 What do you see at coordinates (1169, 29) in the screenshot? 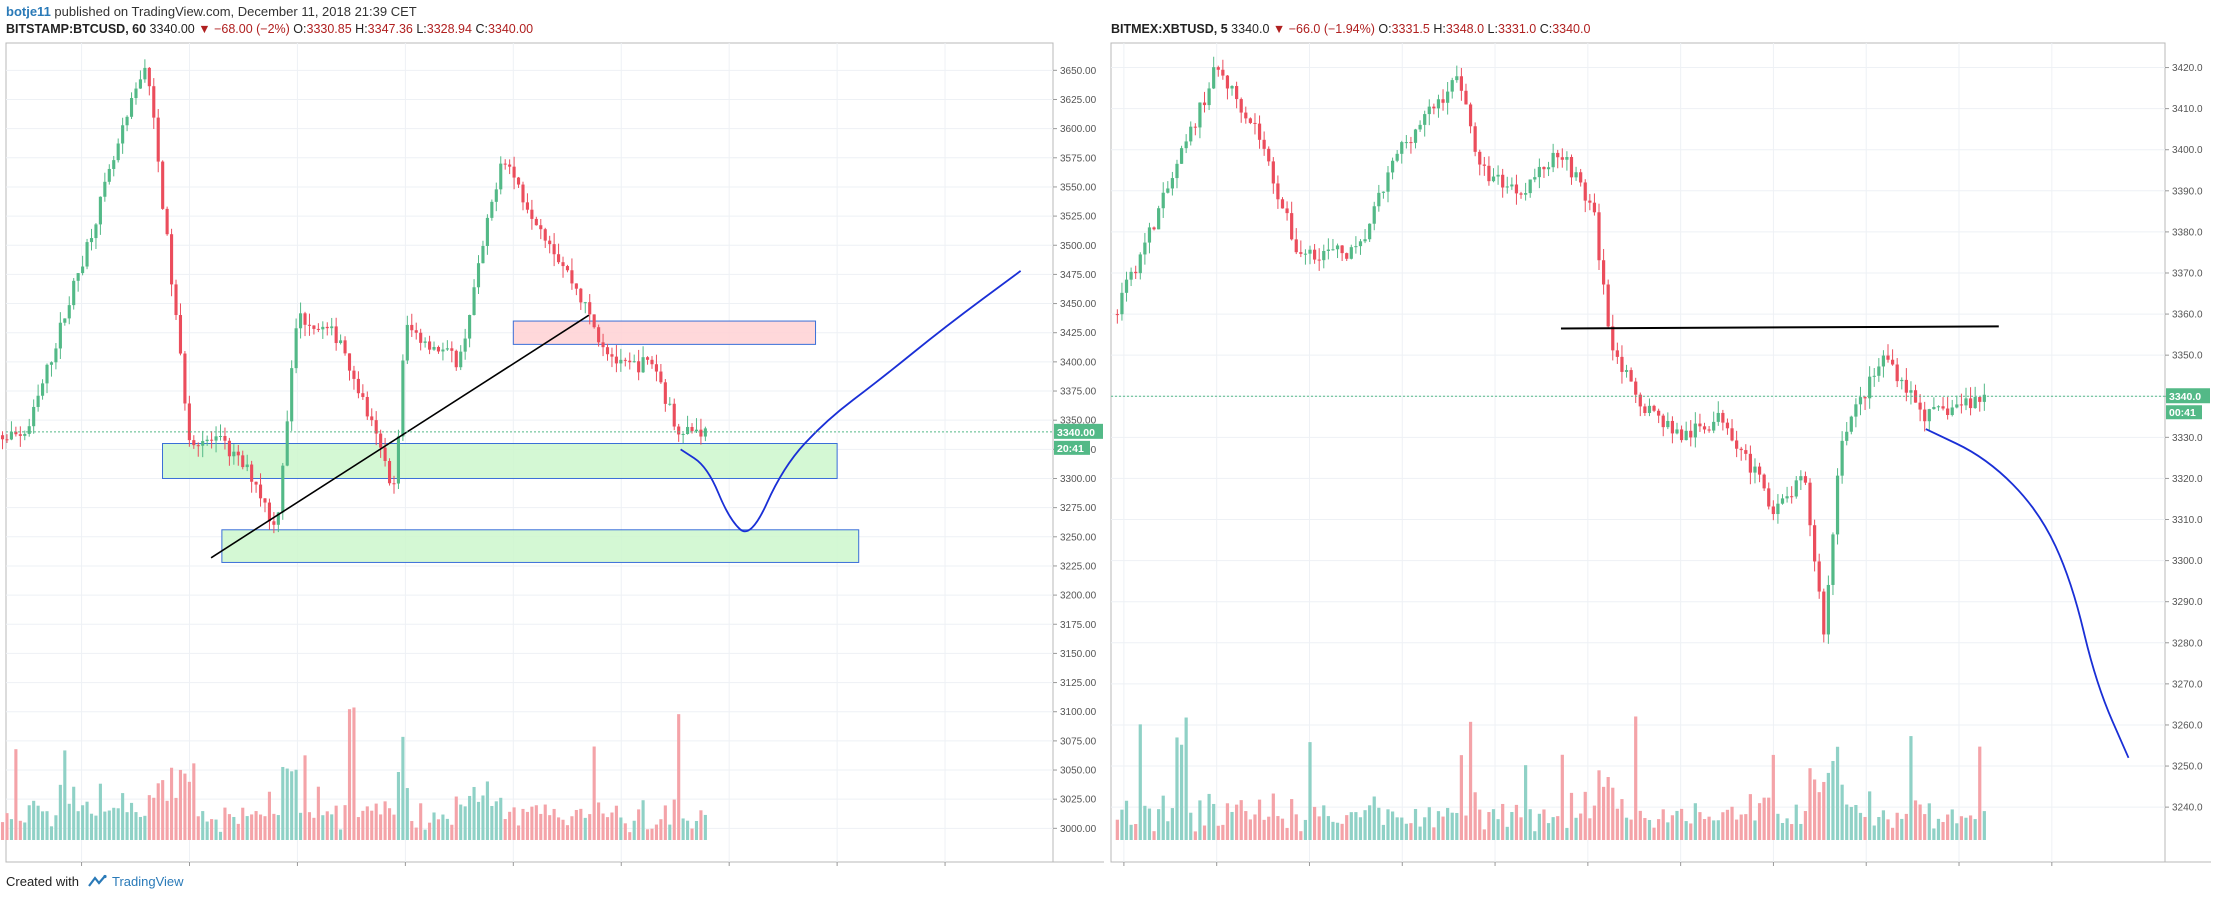
I see `right-symbol: BITMEX:XBTUSD, 5` at bounding box center [1169, 29].